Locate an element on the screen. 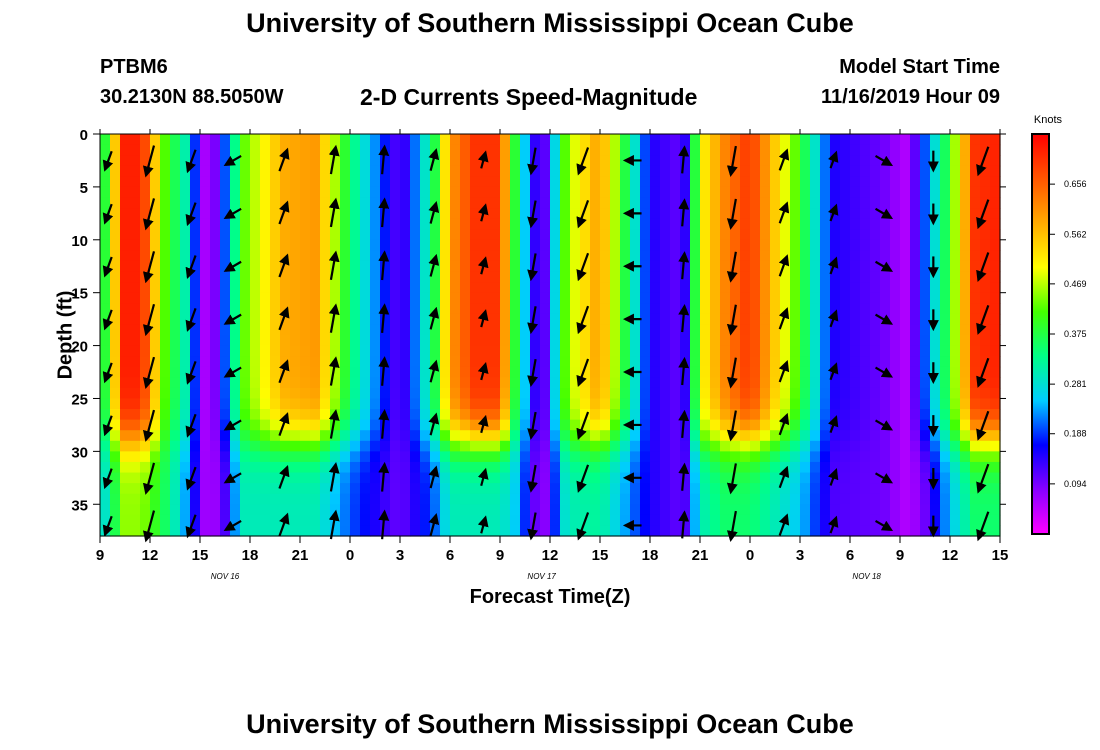  colorbar-tick-label: 0.656 is located at coordinates (1075, 184).